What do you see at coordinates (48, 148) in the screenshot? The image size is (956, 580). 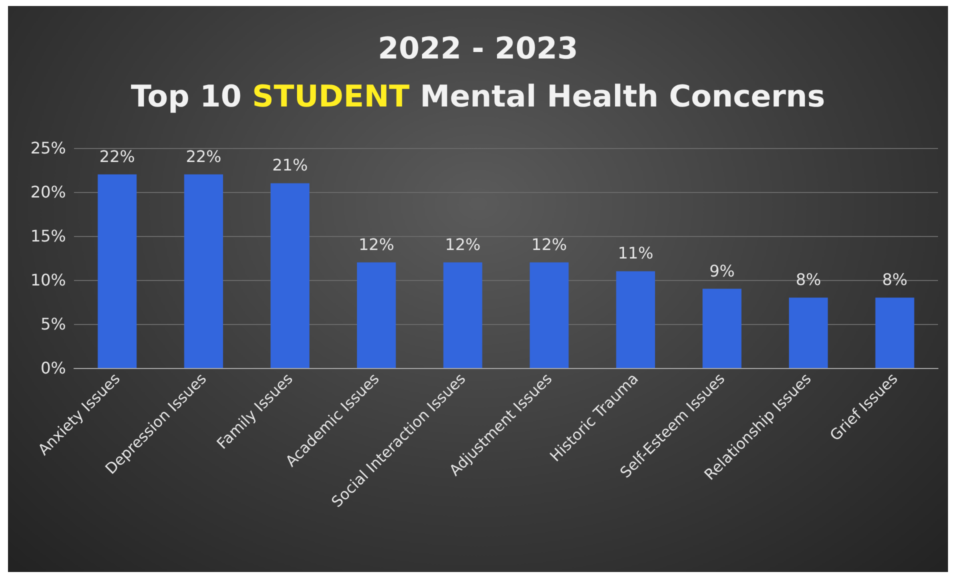 I see `y-tick-label: 25%` at bounding box center [48, 148].